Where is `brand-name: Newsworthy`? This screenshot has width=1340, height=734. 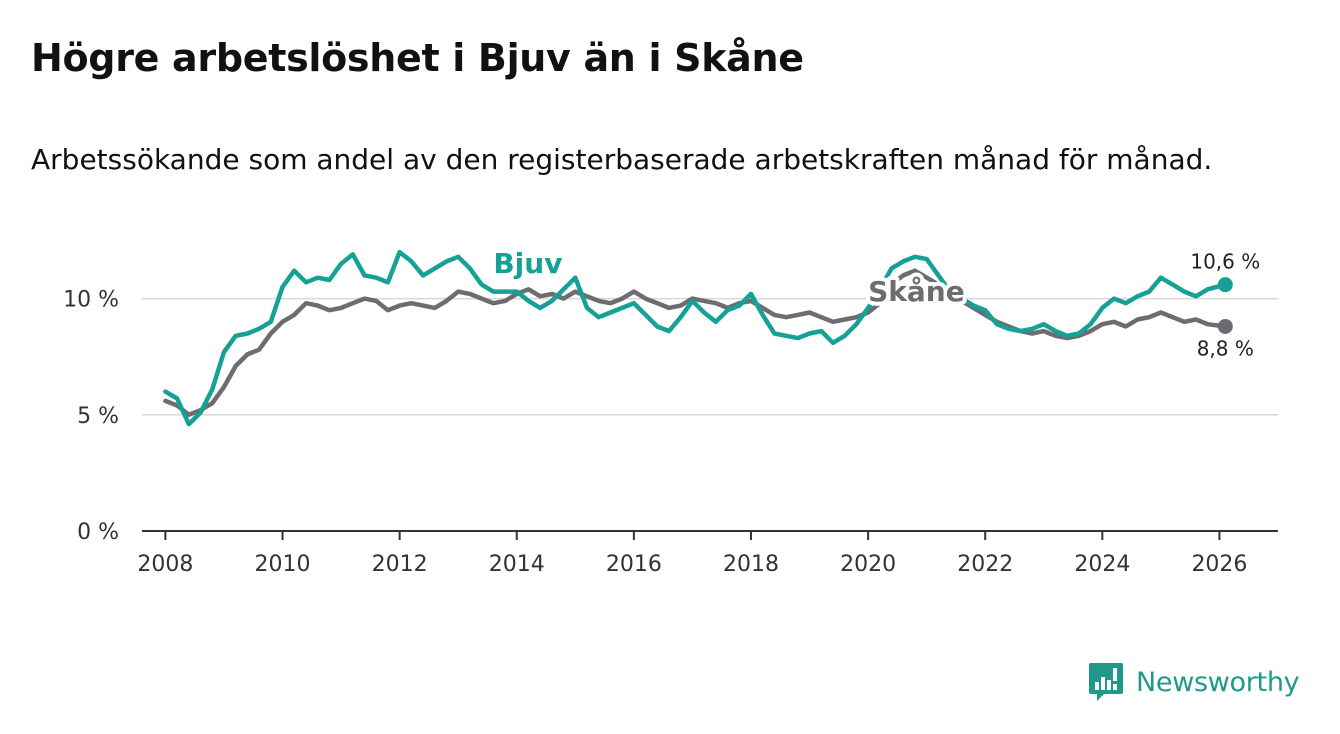 brand-name: Newsworthy is located at coordinates (1218, 682).